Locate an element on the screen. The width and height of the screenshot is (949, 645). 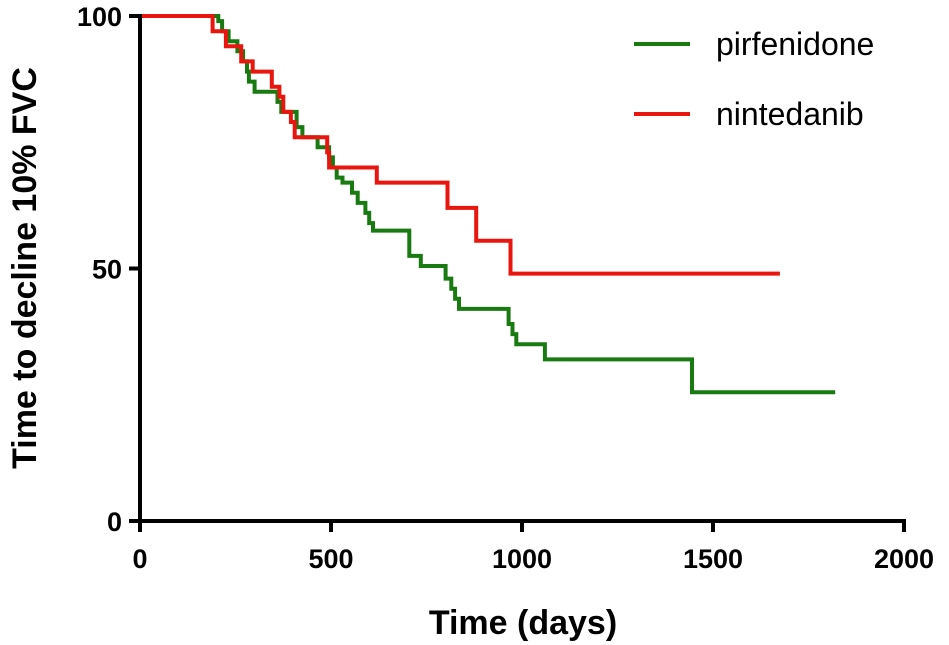
legend-label-pirfenidone: pirfenidone is located at coordinates (795, 44).